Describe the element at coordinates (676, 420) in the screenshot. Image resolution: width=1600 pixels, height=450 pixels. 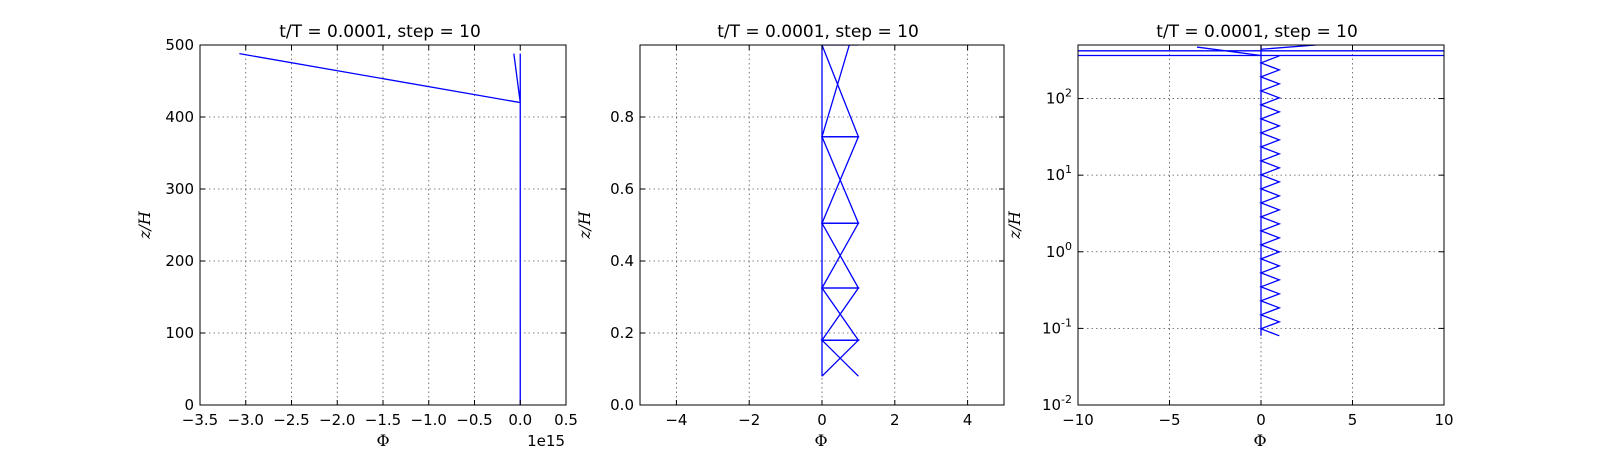
I see `x-tick-label: −4` at that location.